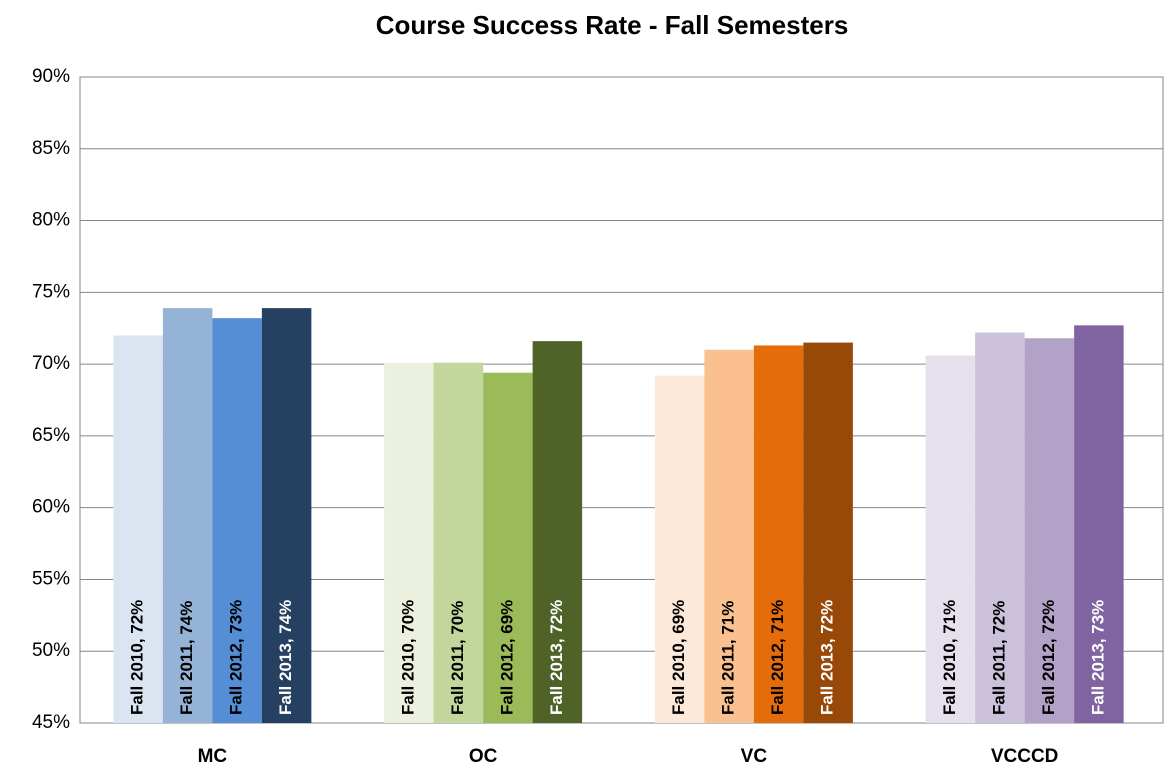 The height and width of the screenshot is (779, 1173). What do you see at coordinates (51, 220) in the screenshot?
I see `y-tick-label: 80%` at bounding box center [51, 220].